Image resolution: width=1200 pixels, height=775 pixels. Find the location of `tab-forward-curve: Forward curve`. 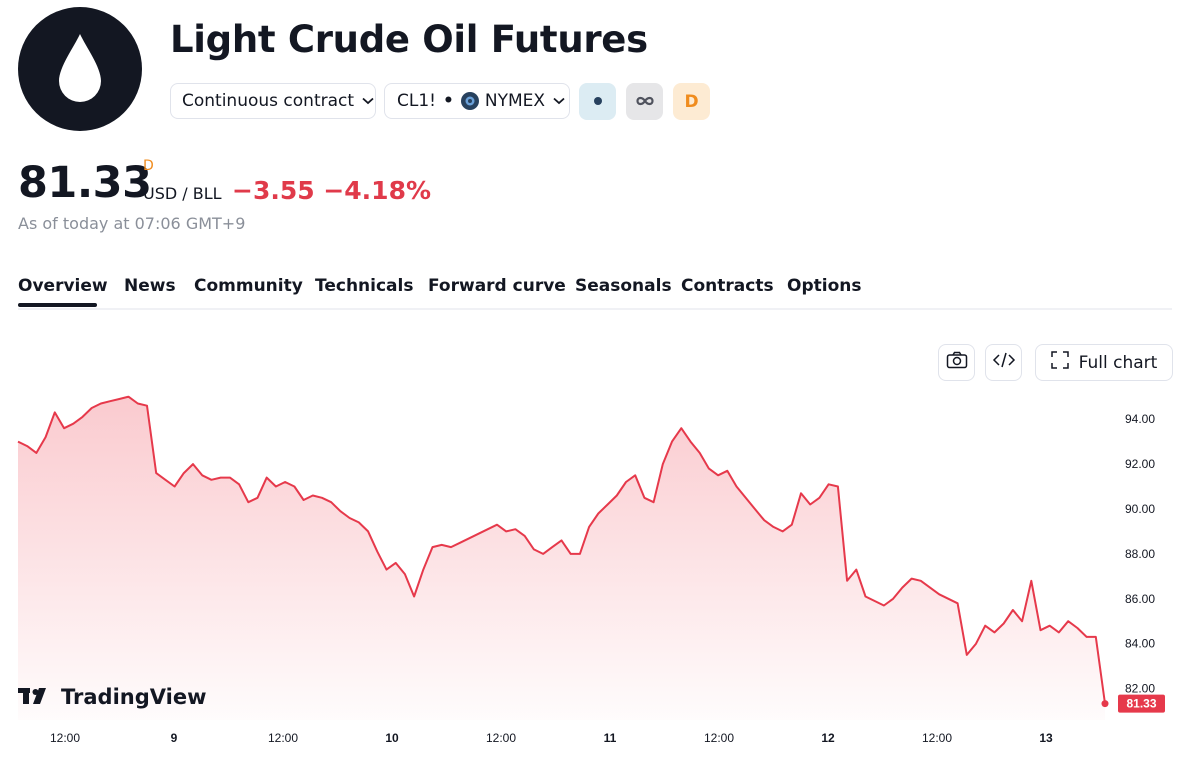

tab-forward-curve: Forward curve is located at coordinates (497, 286).